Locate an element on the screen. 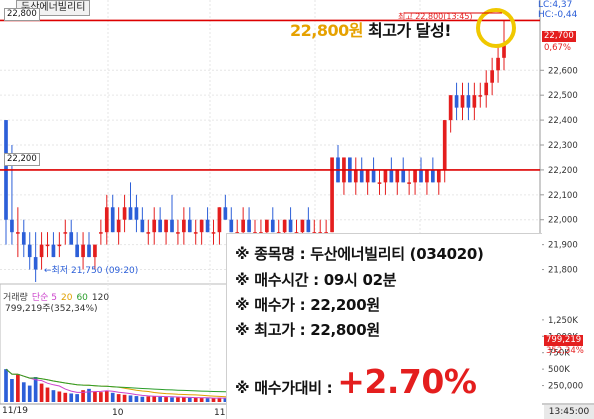  volume-tick-label: 250,000 is located at coordinates (565, 387).